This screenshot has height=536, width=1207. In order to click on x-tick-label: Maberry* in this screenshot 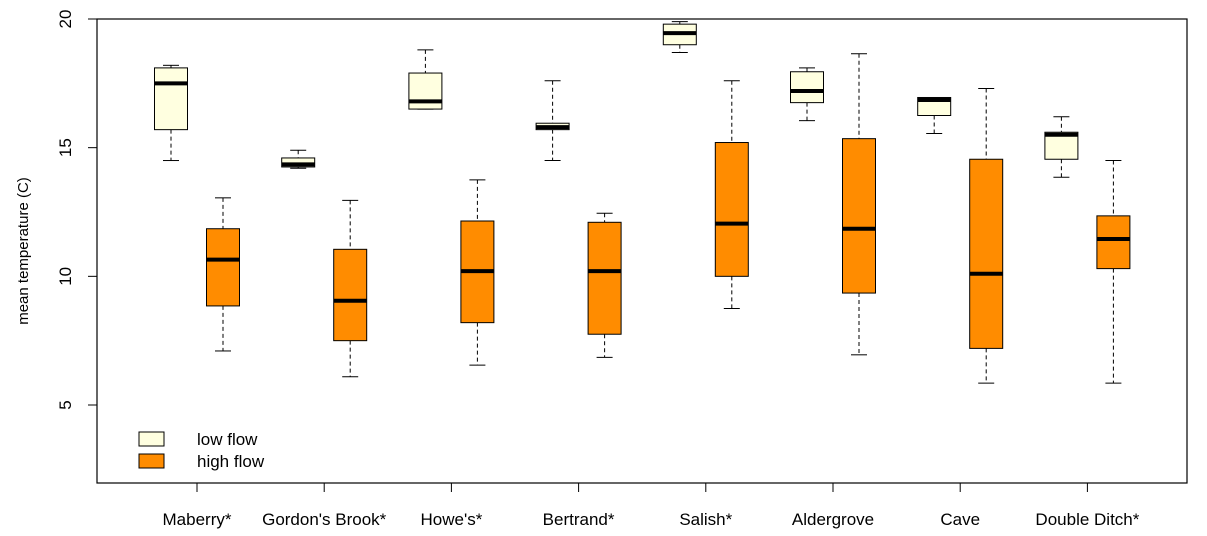, I will do `click(197, 519)`.